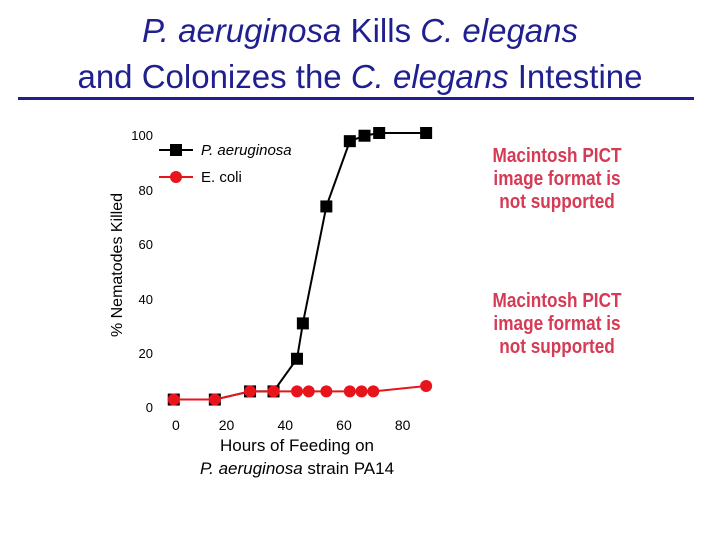  Describe the element at coordinates (142, 135) in the screenshot. I see `y-tick-label: 100` at that location.